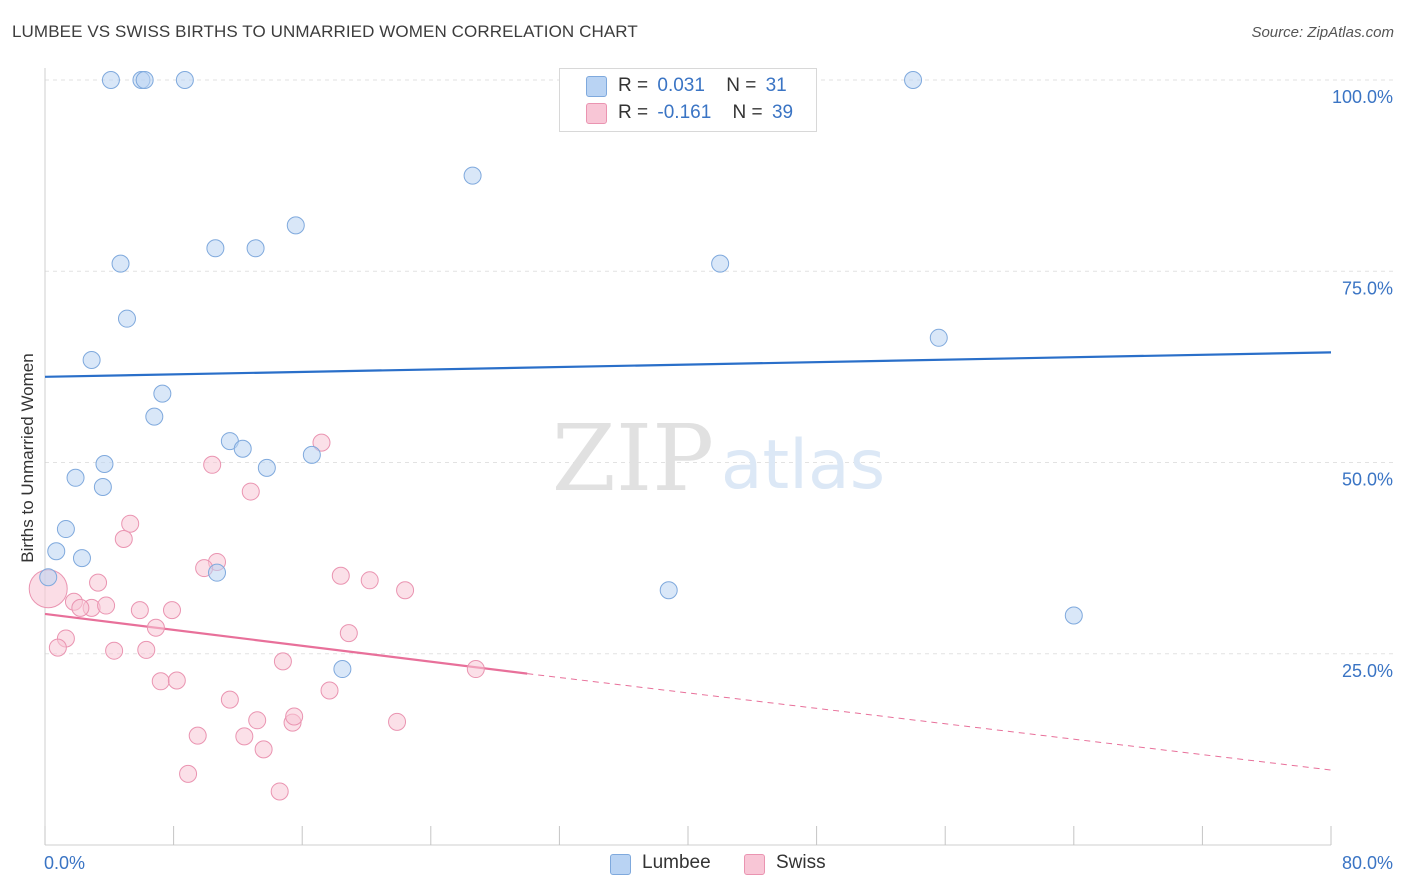 Image resolution: width=1406 pixels, height=892 pixels. I want to click on swiss-trend-extension, so click(929, 722).